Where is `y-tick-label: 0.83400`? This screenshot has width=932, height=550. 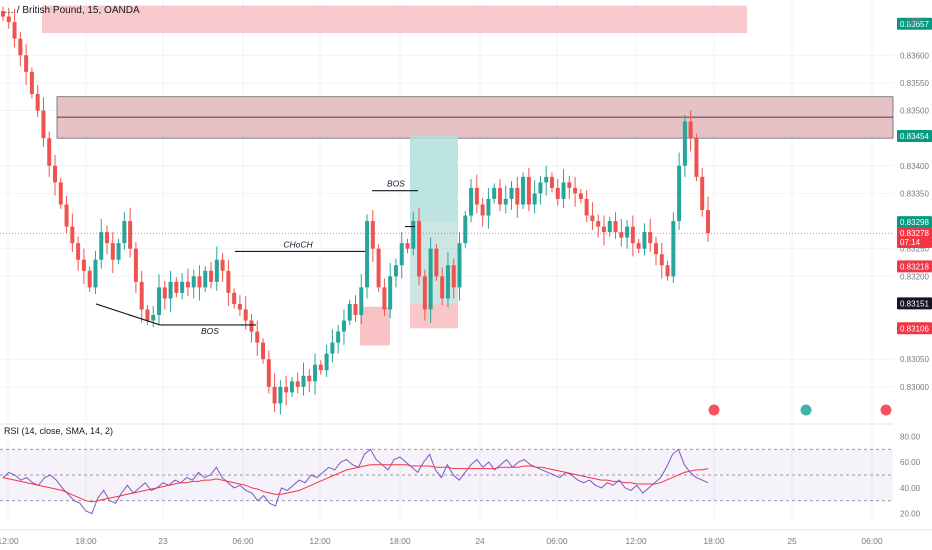 y-tick-label: 0.83400 is located at coordinates (914, 166).